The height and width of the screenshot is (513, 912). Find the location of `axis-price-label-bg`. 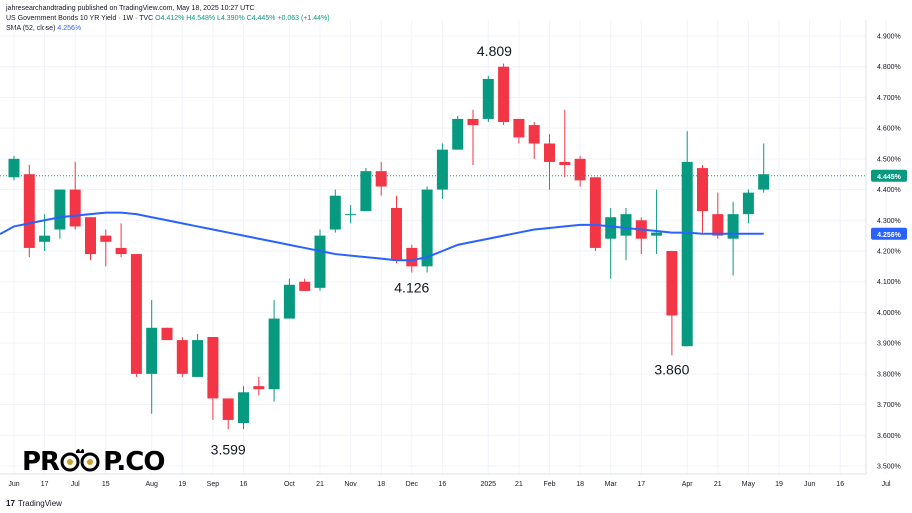

axis-price-label-bg is located at coordinates (889, 233).